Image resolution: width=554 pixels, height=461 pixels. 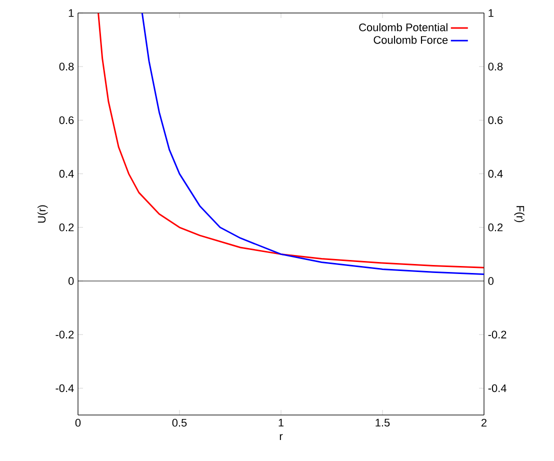 I want to click on y-tick-label: -0.2, so click(x=65, y=334).